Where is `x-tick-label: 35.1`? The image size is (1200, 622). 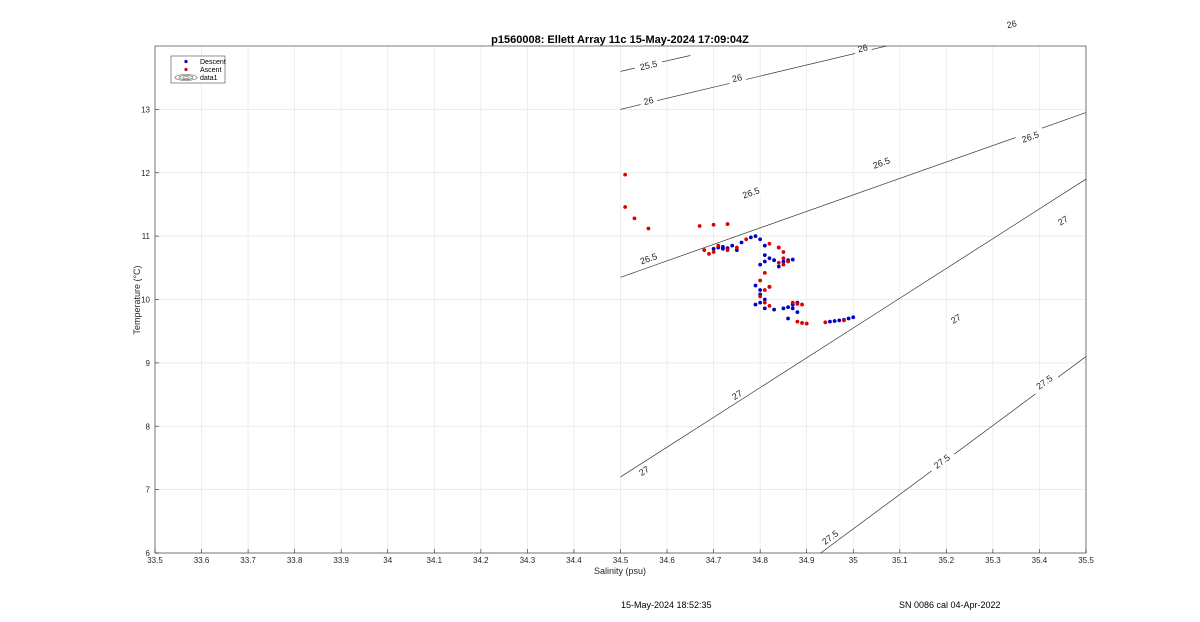
x-tick-label: 35.1 is located at coordinates (900, 560).